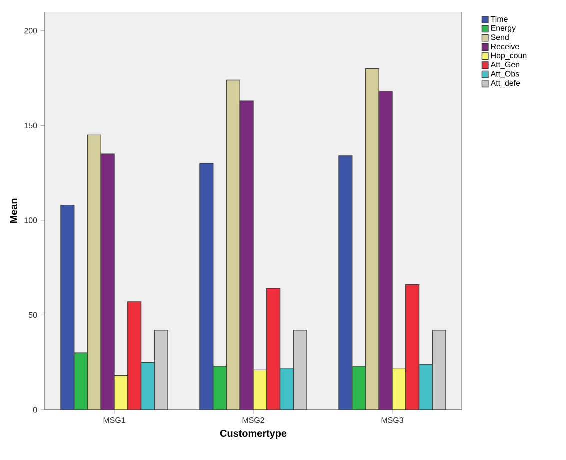  What do you see at coordinates (14, 211) in the screenshot?
I see `y-axis-title: Mean` at bounding box center [14, 211].